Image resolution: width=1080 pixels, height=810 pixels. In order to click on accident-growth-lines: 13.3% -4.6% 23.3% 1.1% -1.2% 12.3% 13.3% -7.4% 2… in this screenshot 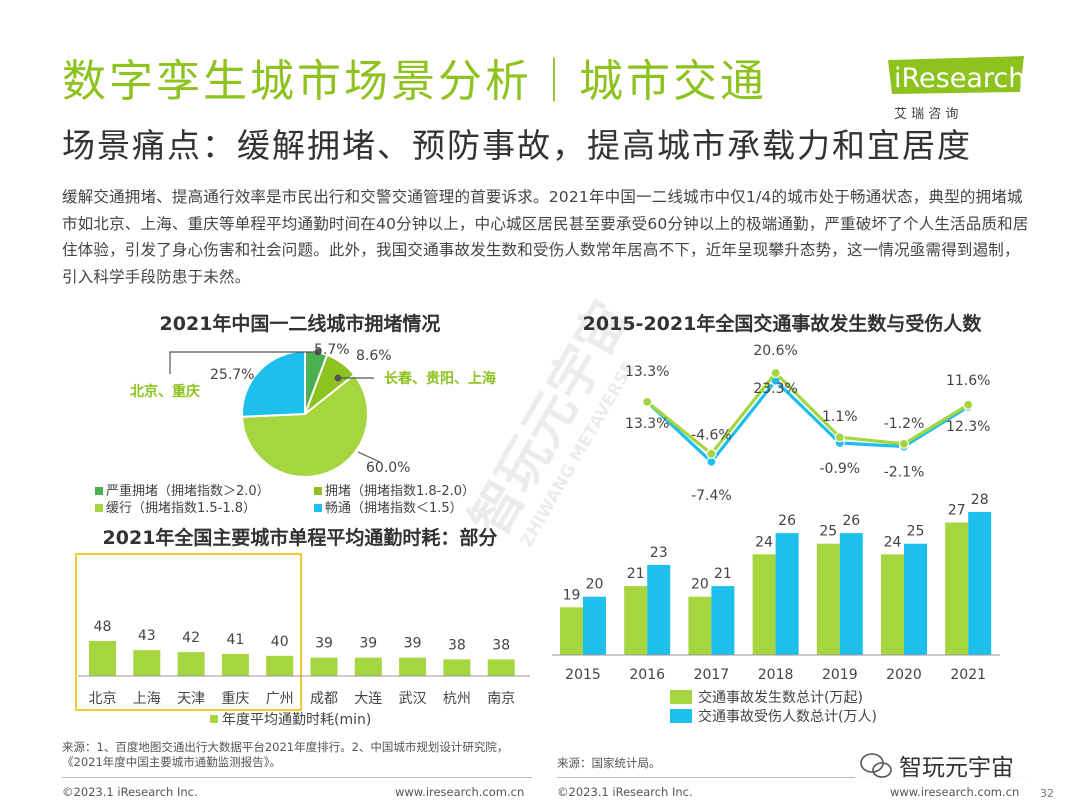, I will do `click(807, 423)`.